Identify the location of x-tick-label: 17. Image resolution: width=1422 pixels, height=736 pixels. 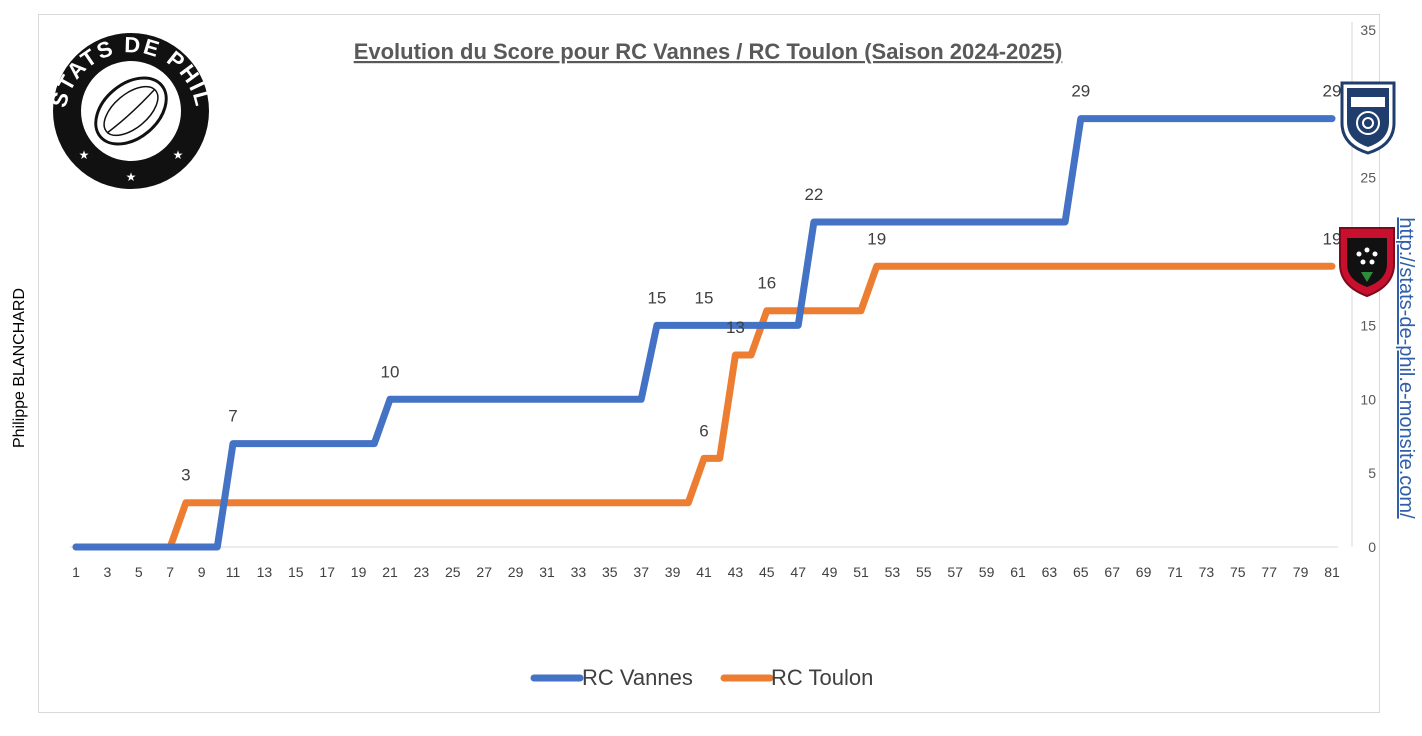
(327, 572).